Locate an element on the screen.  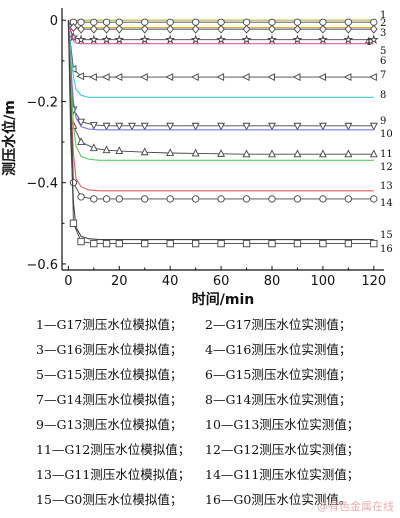
legend-item: 7—G14测压水位模拟值； is located at coordinates (109, 399).